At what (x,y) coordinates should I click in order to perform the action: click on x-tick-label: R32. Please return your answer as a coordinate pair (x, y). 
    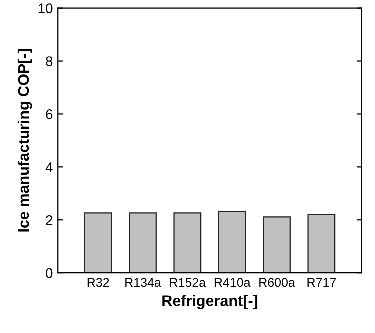
    Looking at the image, I should click on (99, 283).